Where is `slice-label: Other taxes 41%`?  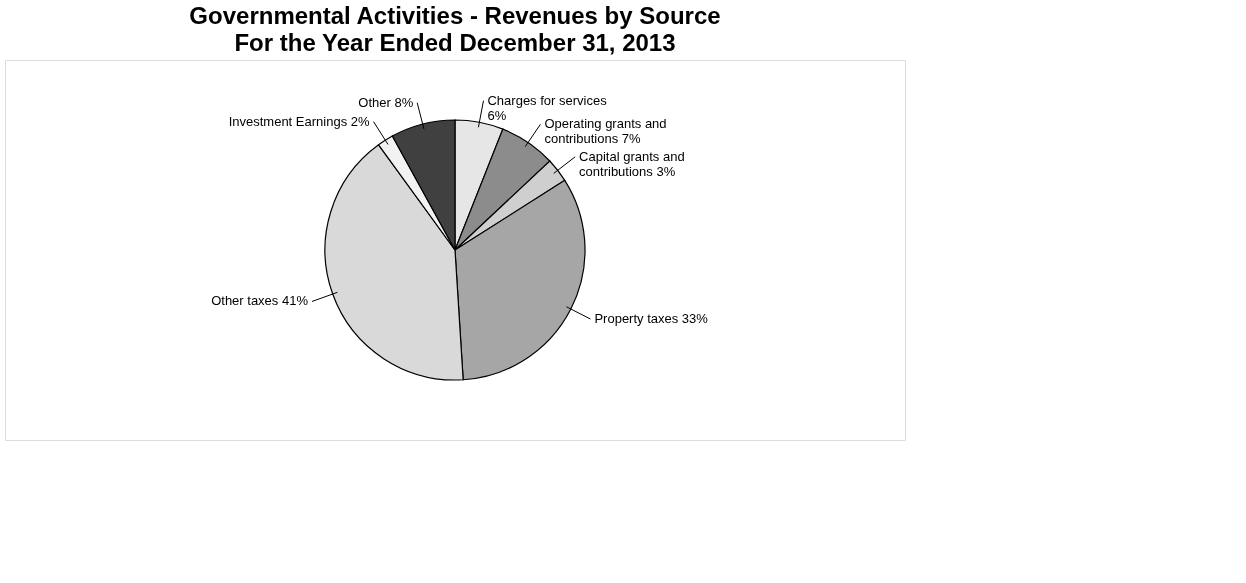
slice-label: Other taxes 41% is located at coordinates (260, 301).